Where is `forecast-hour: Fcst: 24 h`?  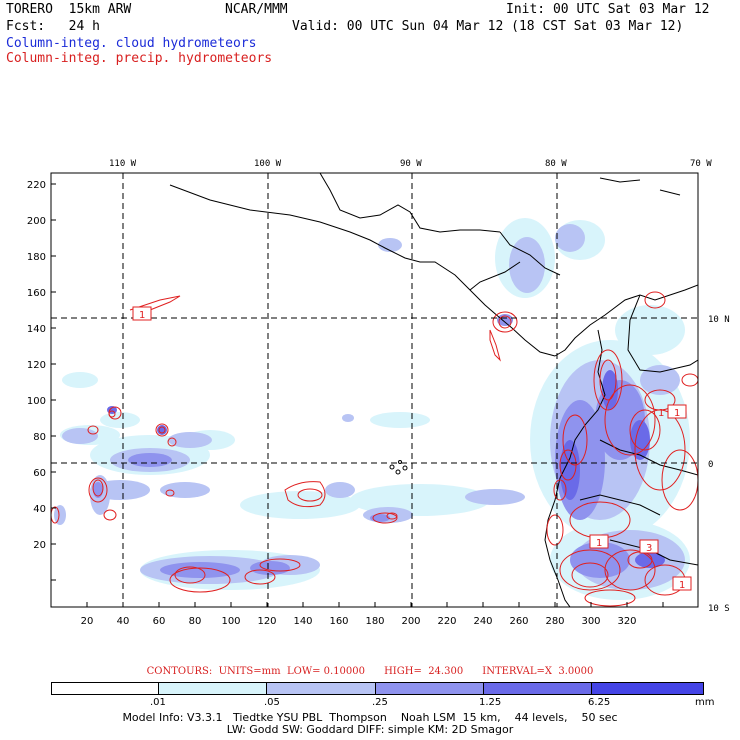 forecast-hour: Fcst: 24 h is located at coordinates (53, 26).